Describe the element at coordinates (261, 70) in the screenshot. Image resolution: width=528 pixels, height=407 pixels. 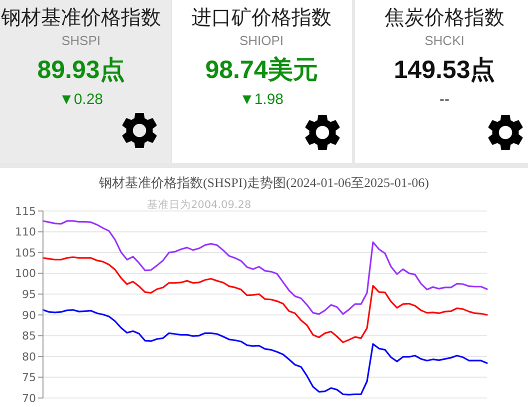
I see `text: 98.74美元` at that location.